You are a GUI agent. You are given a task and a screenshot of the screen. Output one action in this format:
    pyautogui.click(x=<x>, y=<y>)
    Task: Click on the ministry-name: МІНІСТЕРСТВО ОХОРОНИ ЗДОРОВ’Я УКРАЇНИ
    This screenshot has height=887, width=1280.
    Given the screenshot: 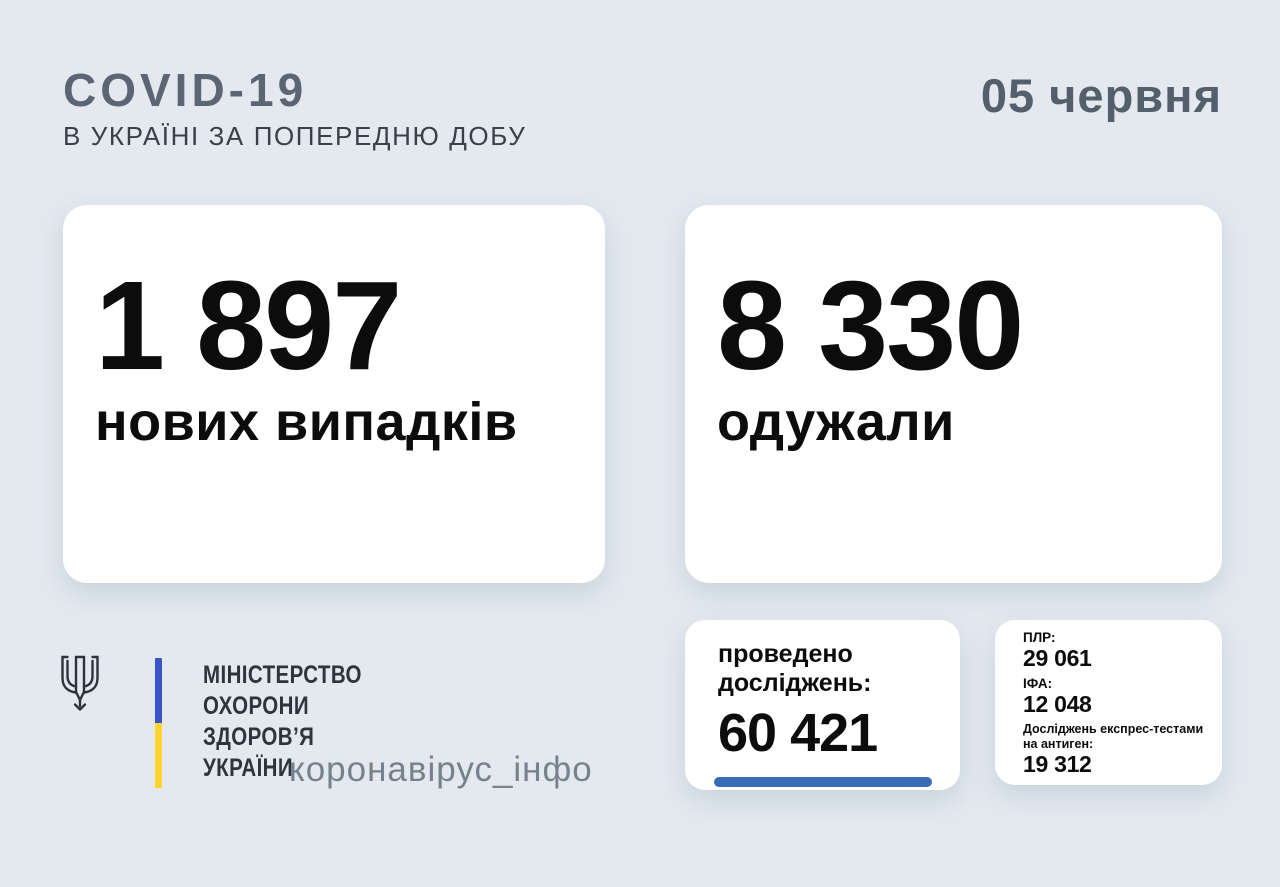 What is the action you would take?
    pyautogui.click(x=282, y=722)
    